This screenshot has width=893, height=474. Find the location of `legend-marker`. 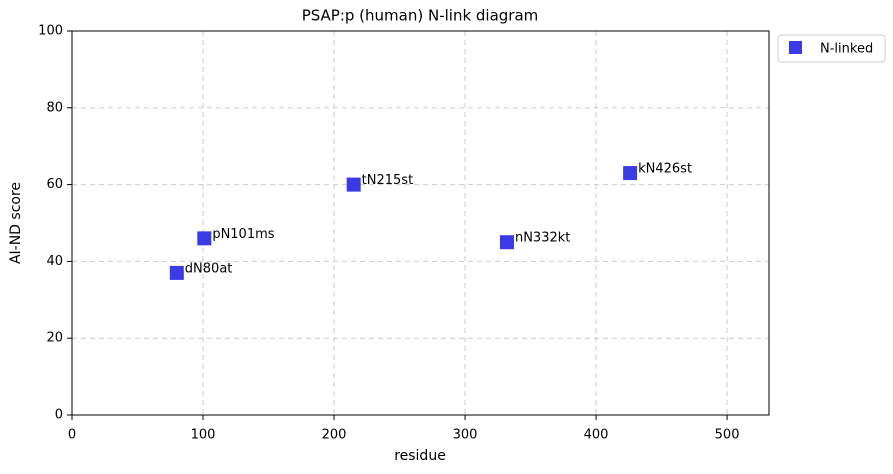

legend-marker is located at coordinates (795, 47).